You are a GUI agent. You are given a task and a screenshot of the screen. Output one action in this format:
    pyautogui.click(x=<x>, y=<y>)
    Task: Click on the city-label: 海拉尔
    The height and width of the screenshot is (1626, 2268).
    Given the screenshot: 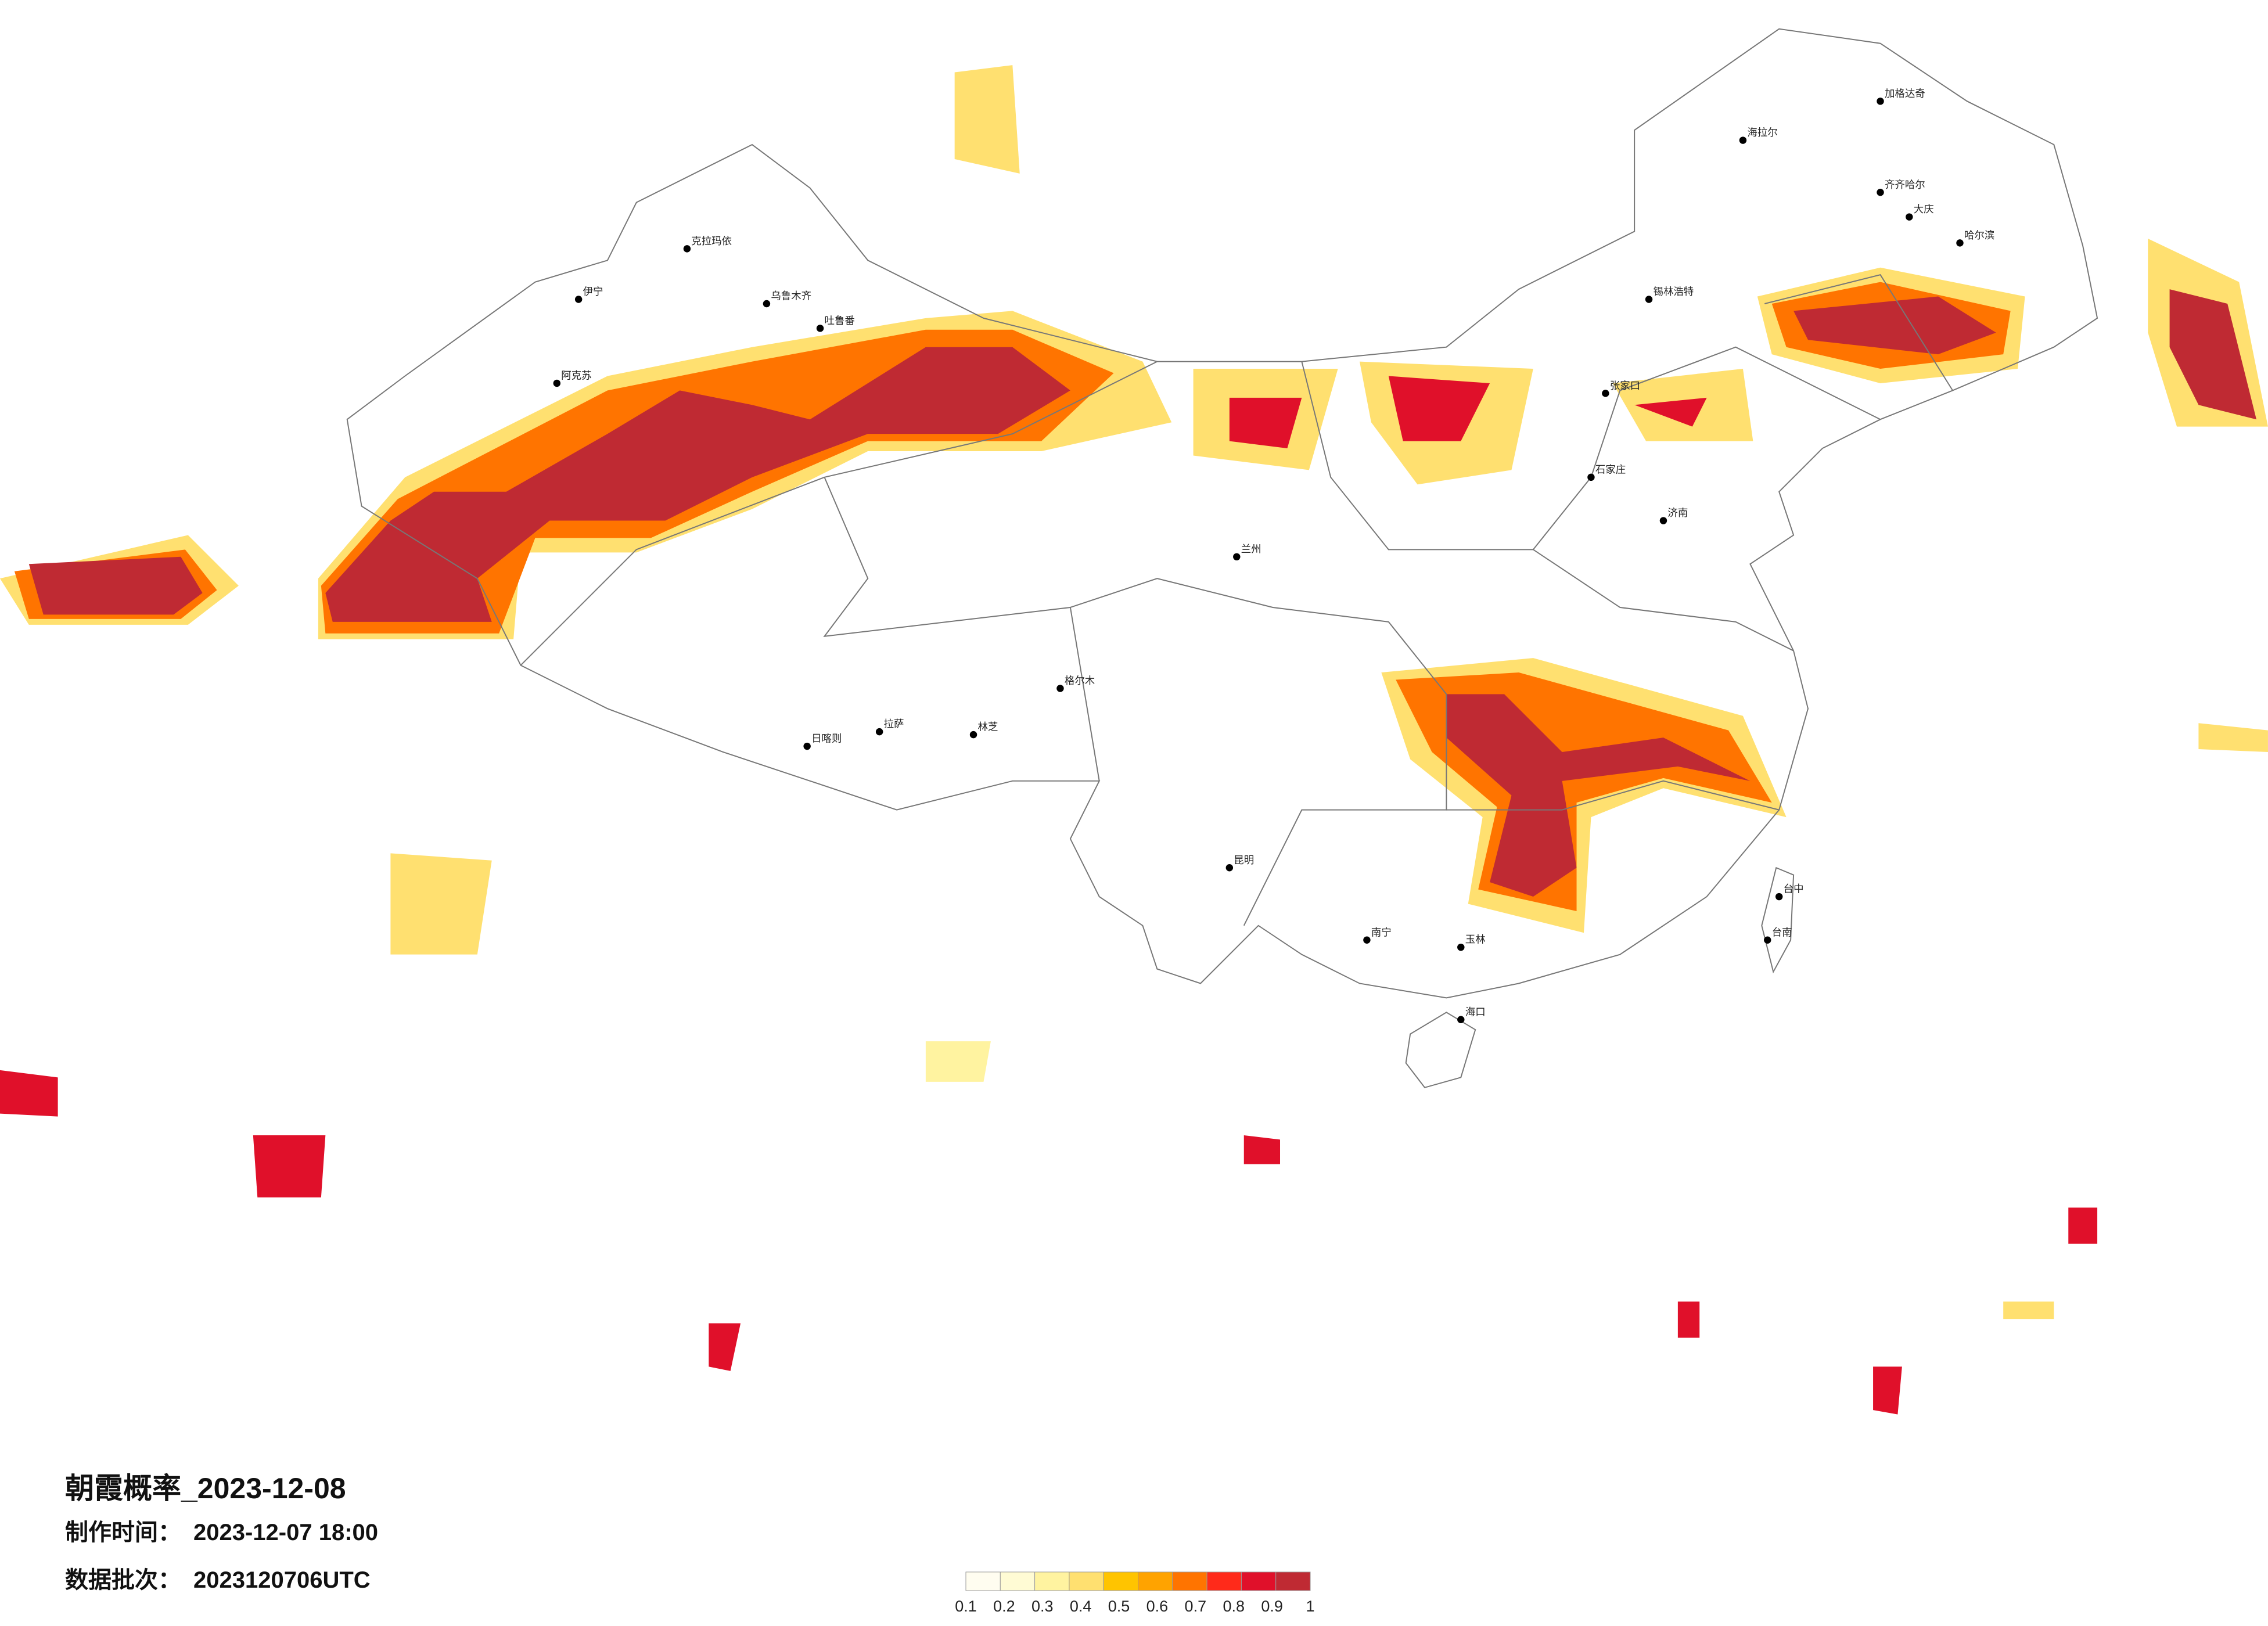 What is the action you would take?
    pyautogui.click(x=1762, y=132)
    